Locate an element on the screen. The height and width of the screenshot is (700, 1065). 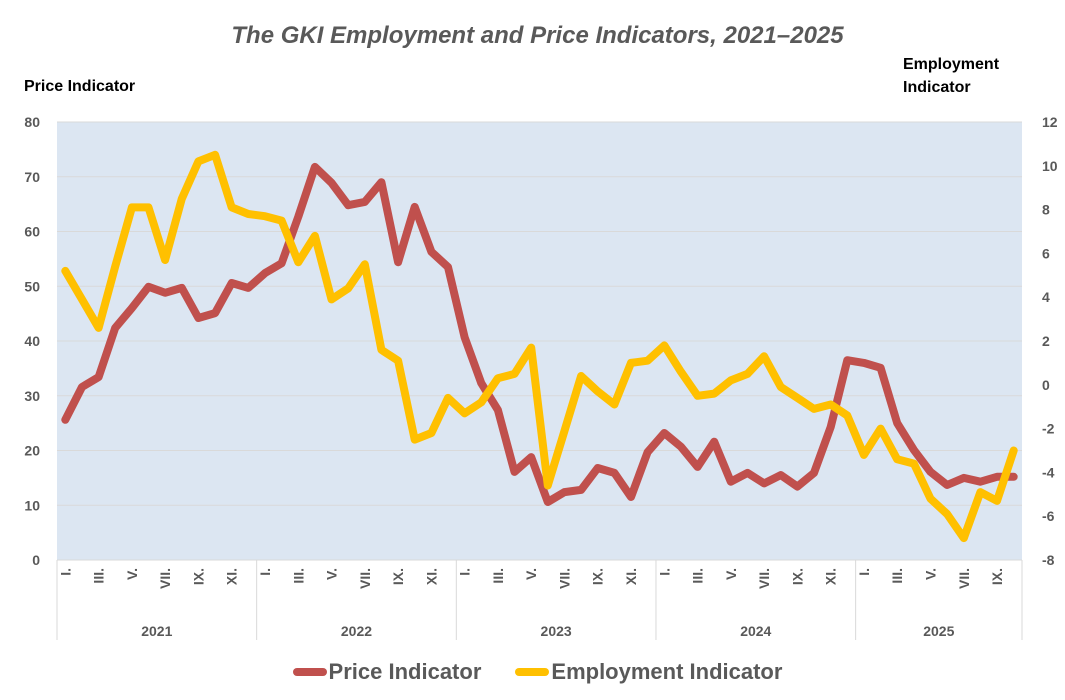
left-tick-label: 10 is located at coordinates (32, 505).